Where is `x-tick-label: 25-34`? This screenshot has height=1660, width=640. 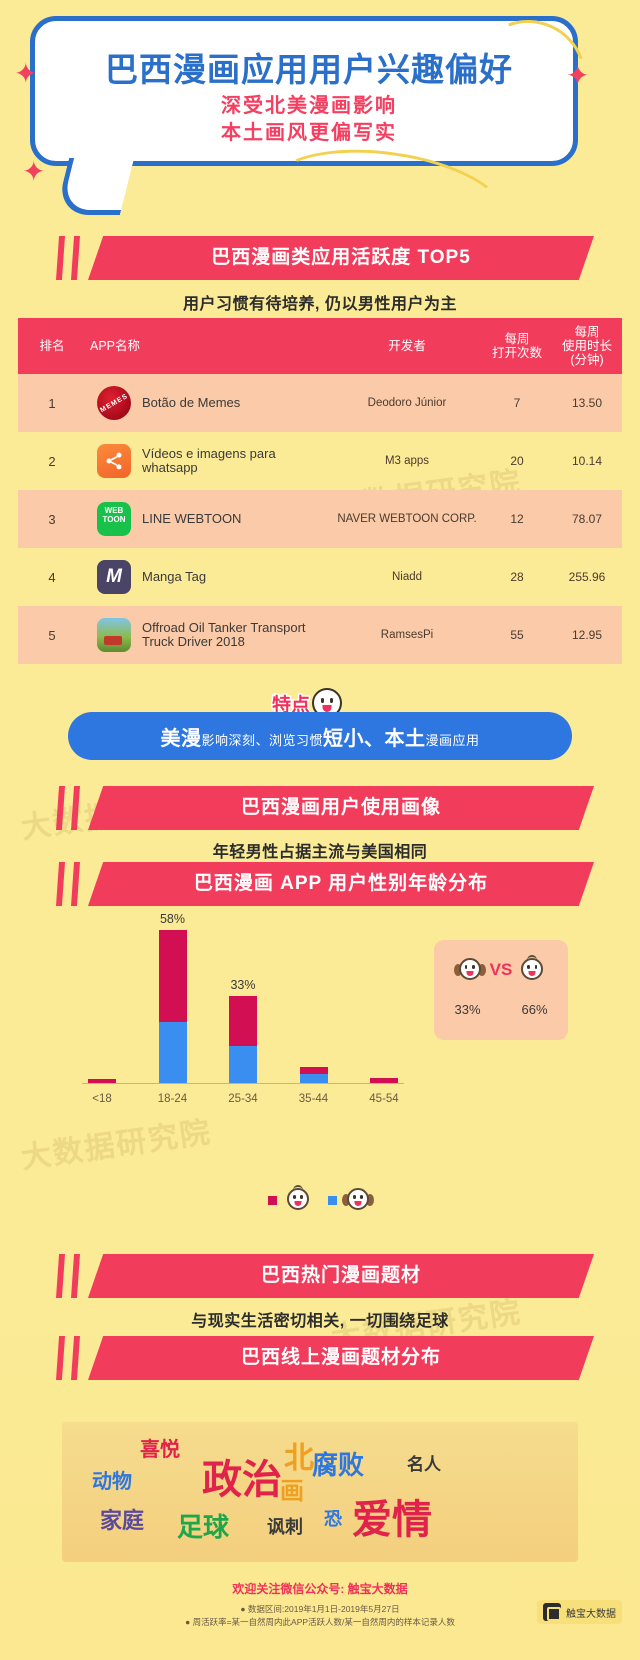 x-tick-label: 25-34 is located at coordinates (243, 1099).